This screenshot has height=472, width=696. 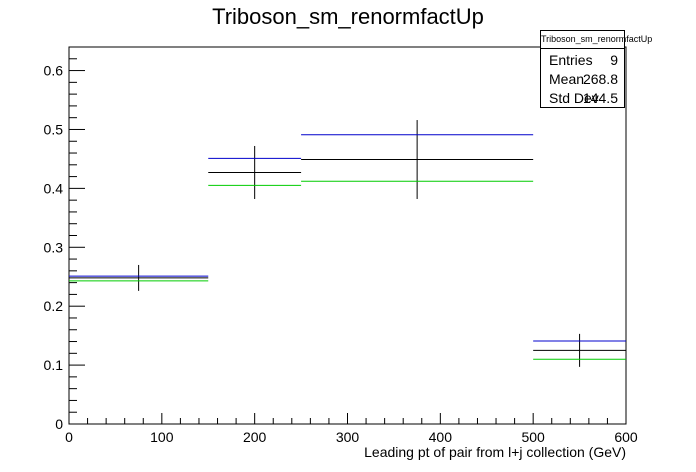 What do you see at coordinates (600, 98) in the screenshot?
I see `stats-value: 144.5` at bounding box center [600, 98].